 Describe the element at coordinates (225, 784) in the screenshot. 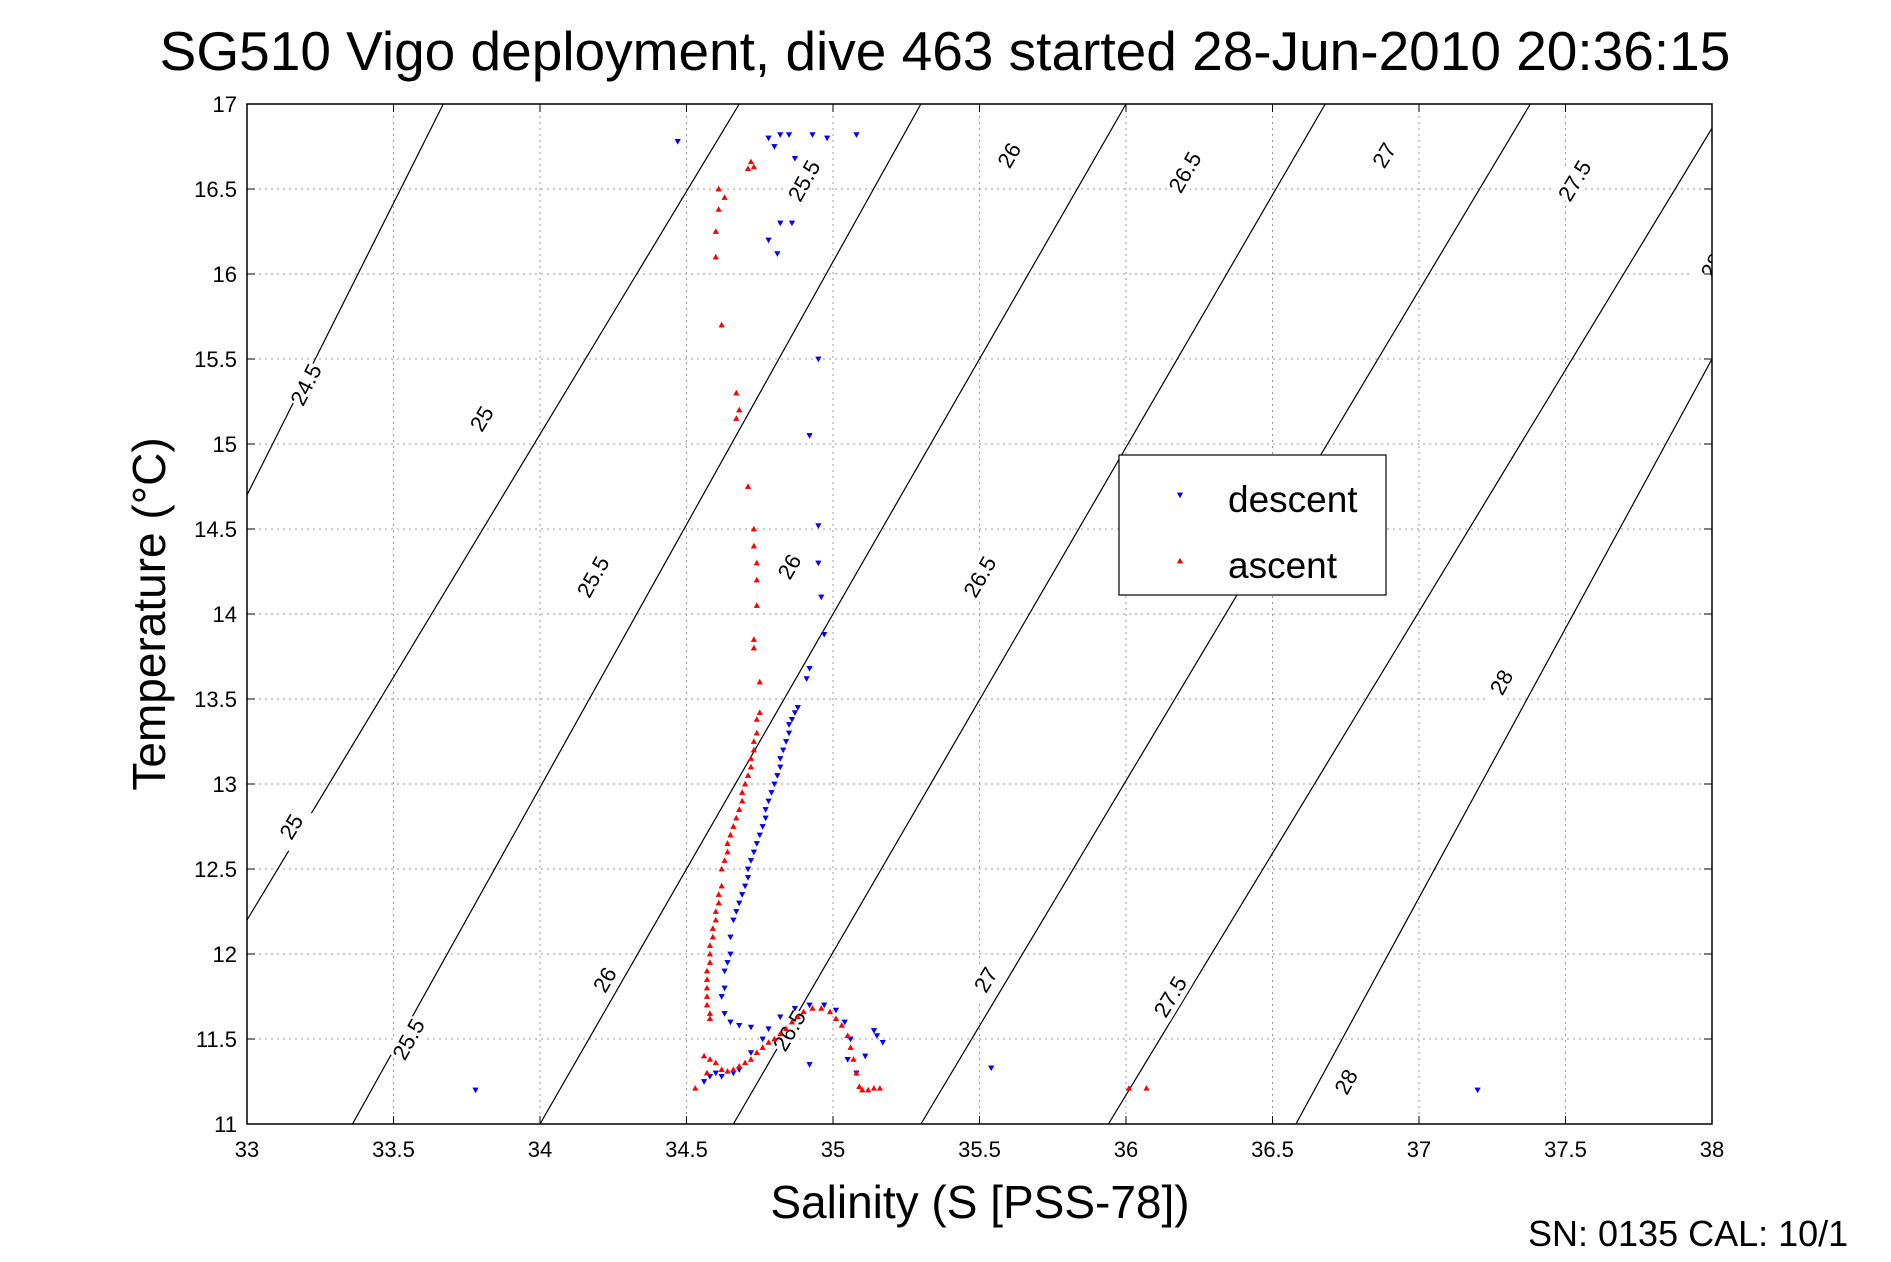

I see `y-tick-label: 13` at that location.